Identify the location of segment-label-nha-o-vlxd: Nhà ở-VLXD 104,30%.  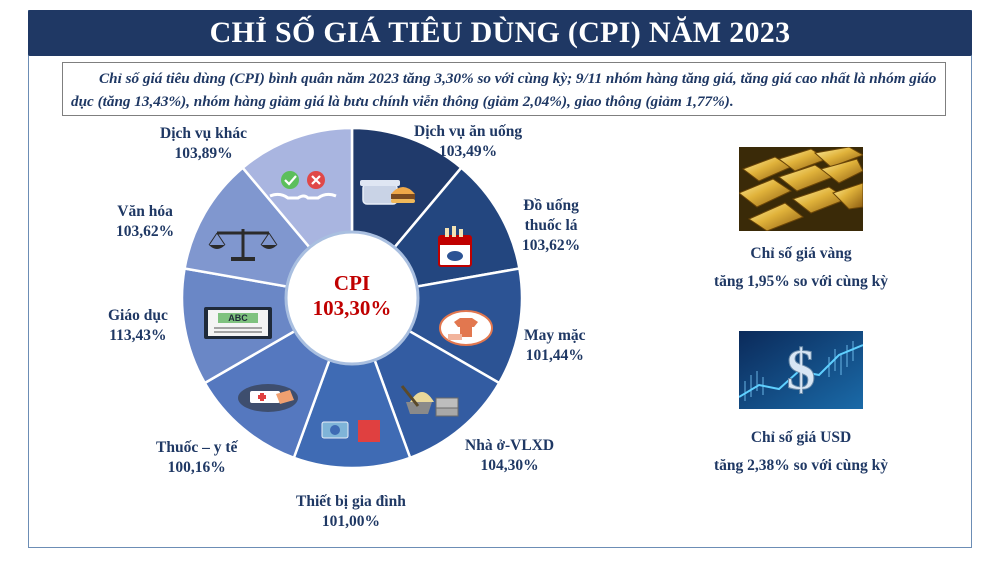
(510, 455).